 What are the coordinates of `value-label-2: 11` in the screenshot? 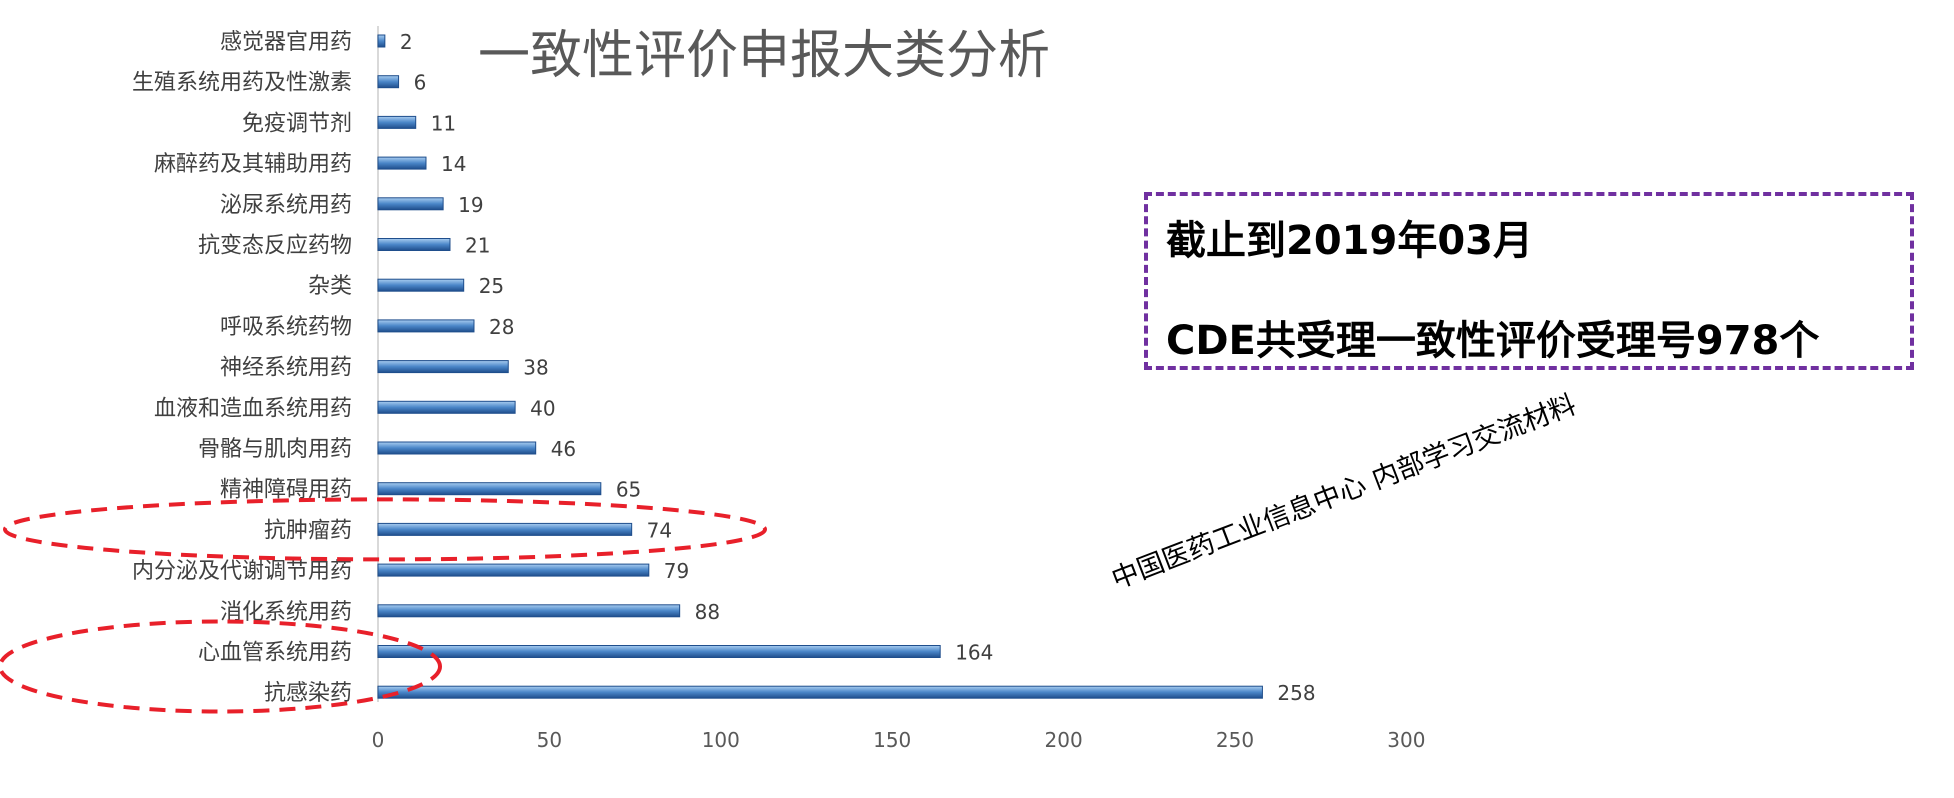 It's located at (443, 123).